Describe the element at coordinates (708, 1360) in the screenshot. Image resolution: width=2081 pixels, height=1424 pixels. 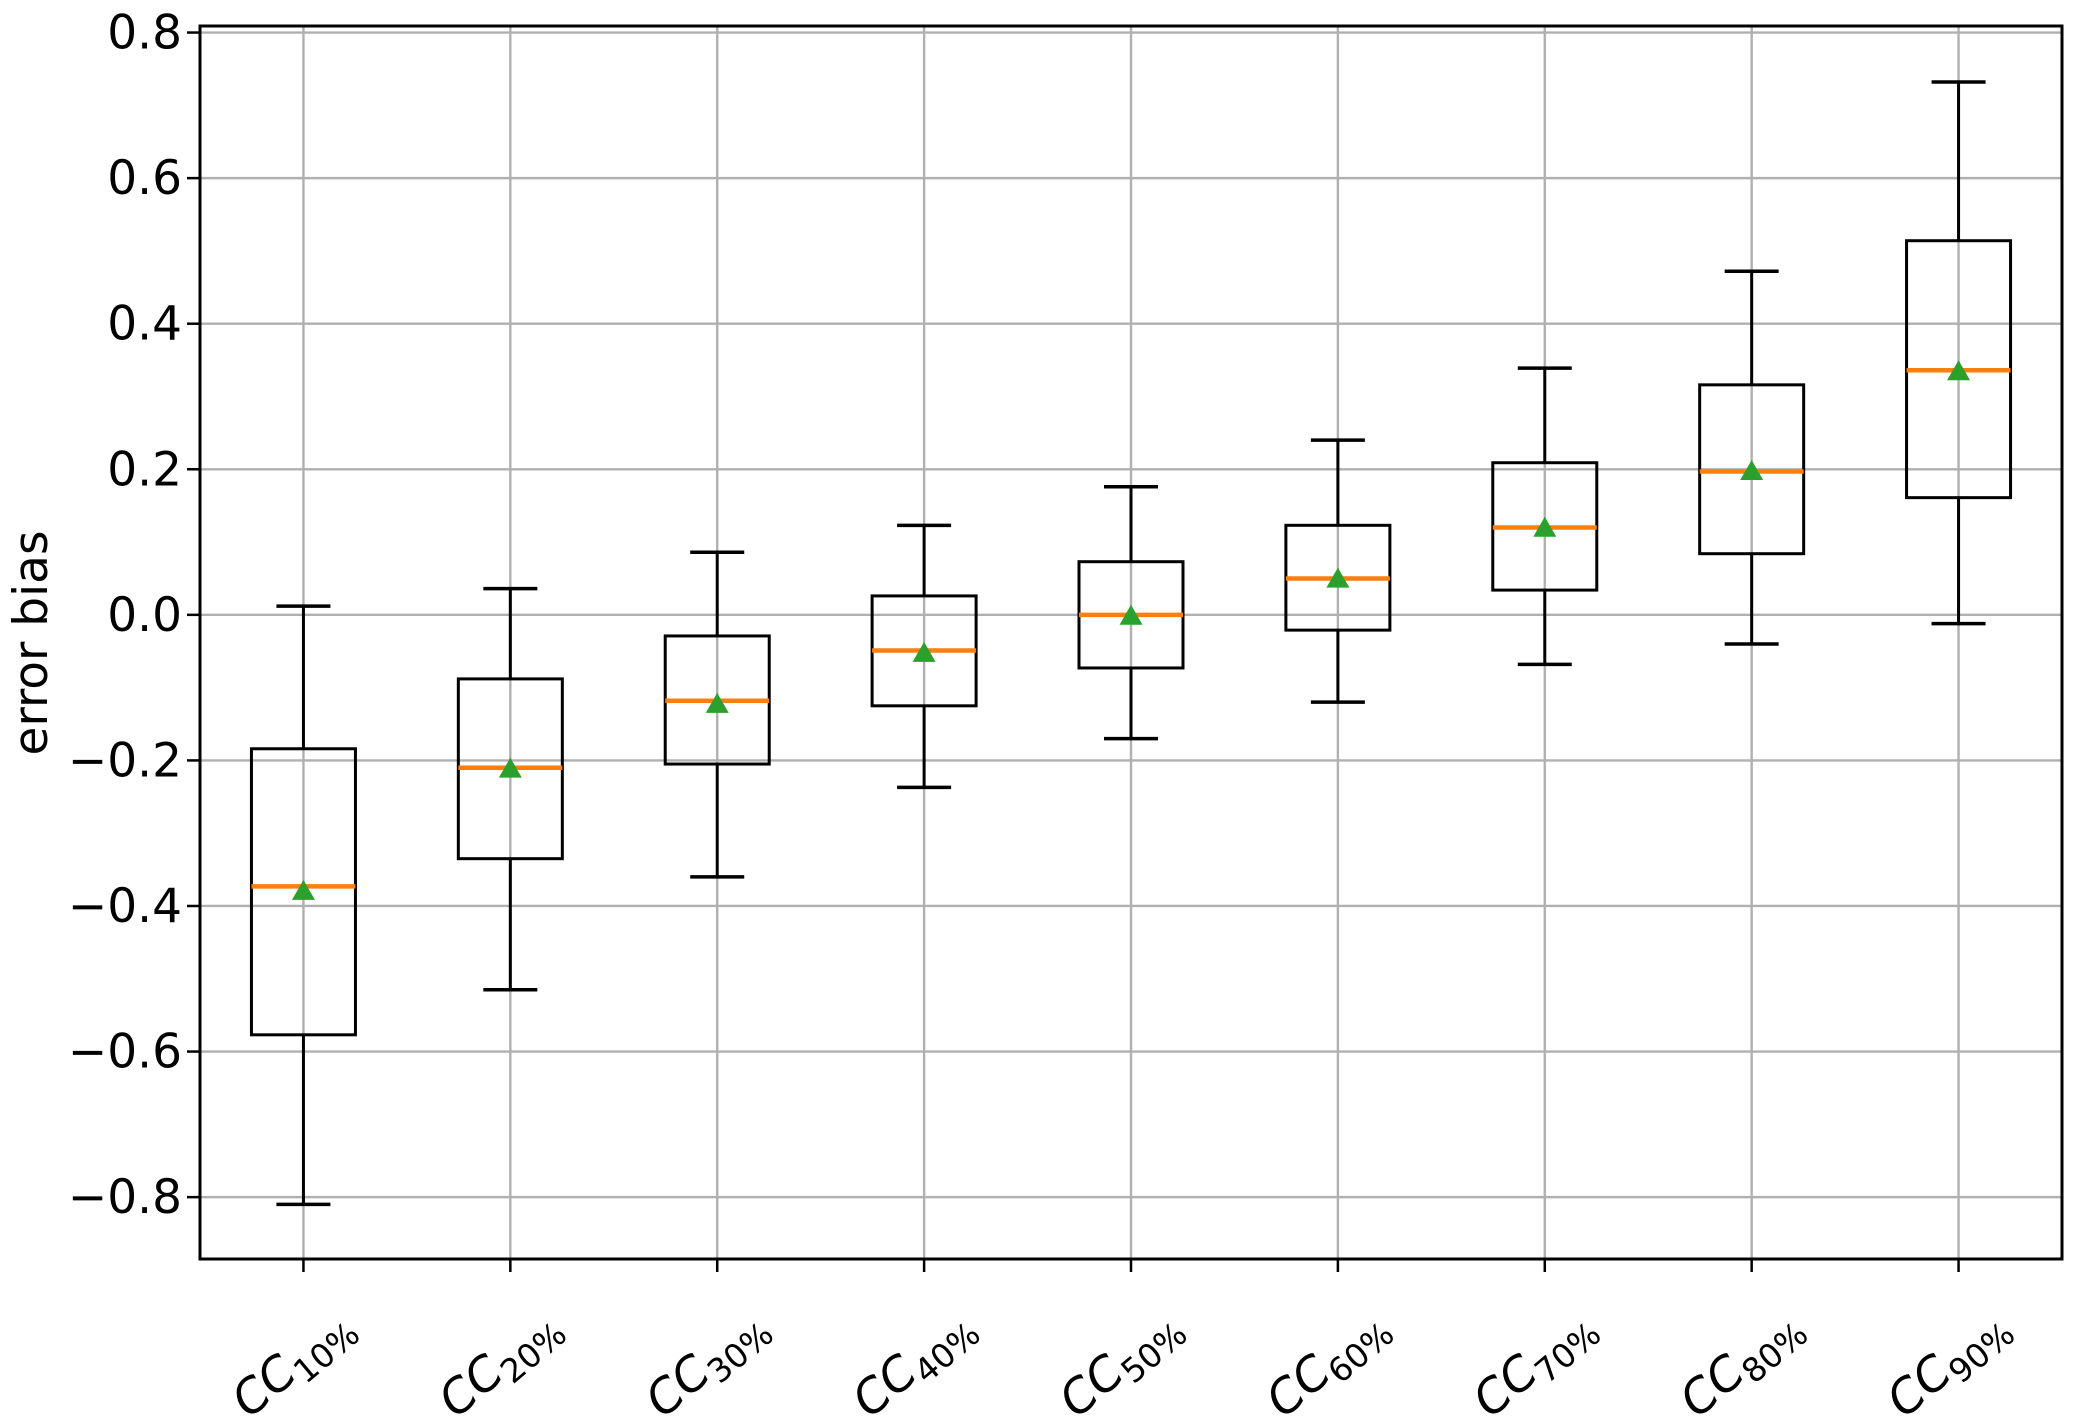
I see `x-tick-label: CC30%` at that location.